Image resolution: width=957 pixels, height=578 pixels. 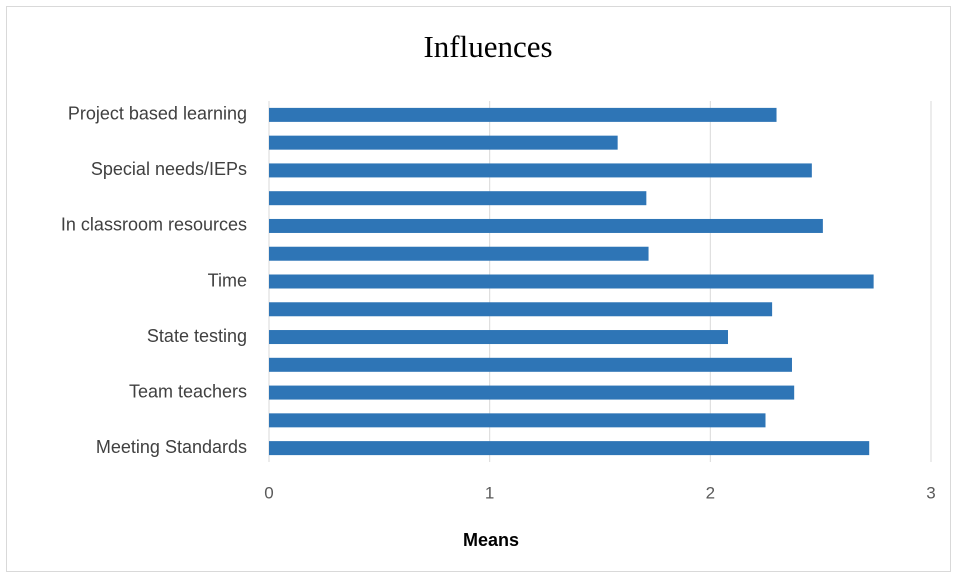 I want to click on x-tick-label: 2, so click(x=710, y=492).